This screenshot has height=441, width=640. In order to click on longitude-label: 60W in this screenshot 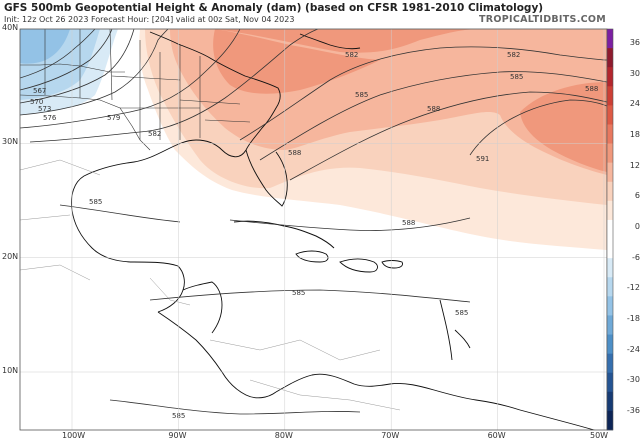, I will do `click(496, 435)`.